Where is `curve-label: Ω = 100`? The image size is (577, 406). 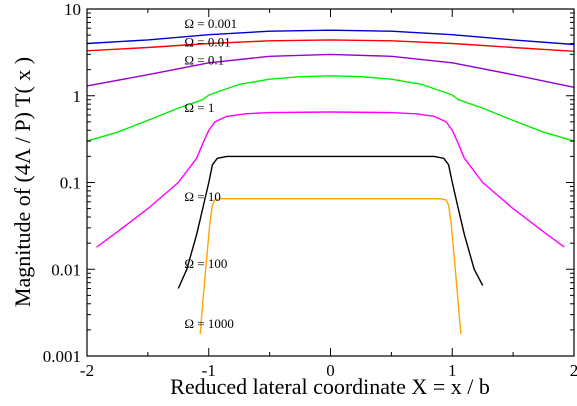
curve-label: Ω = 100 is located at coordinates (205, 263).